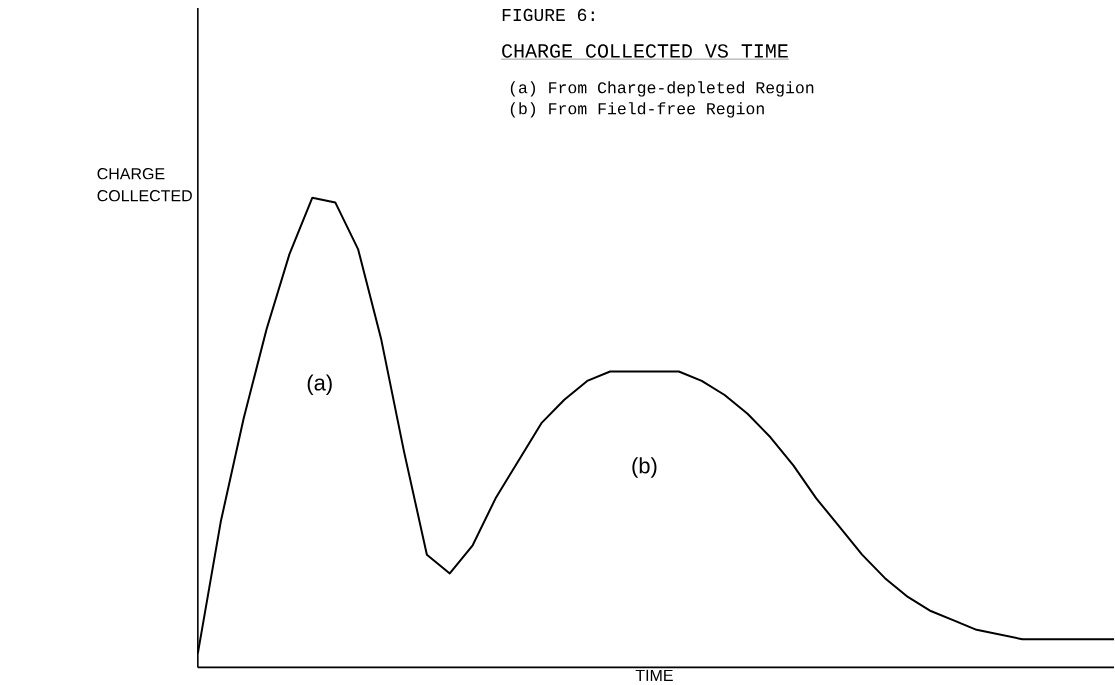 This screenshot has height=685, width=1115. What do you see at coordinates (319, 384) in the screenshot?
I see `annotation: (a)` at bounding box center [319, 384].